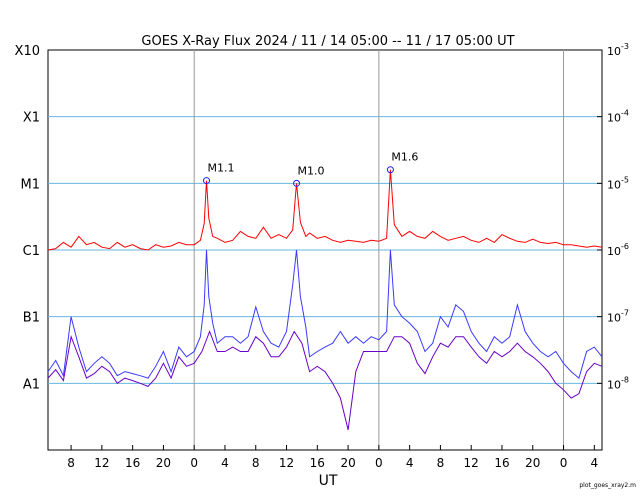  I want to click on flare-markers: M1.1 M1.0 M1.6, so click(310, 169).